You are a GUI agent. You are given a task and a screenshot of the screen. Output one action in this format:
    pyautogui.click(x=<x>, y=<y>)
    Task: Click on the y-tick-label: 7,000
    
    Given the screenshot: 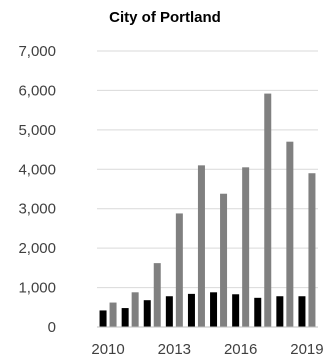 What is the action you would take?
    pyautogui.click(x=37, y=51)
    